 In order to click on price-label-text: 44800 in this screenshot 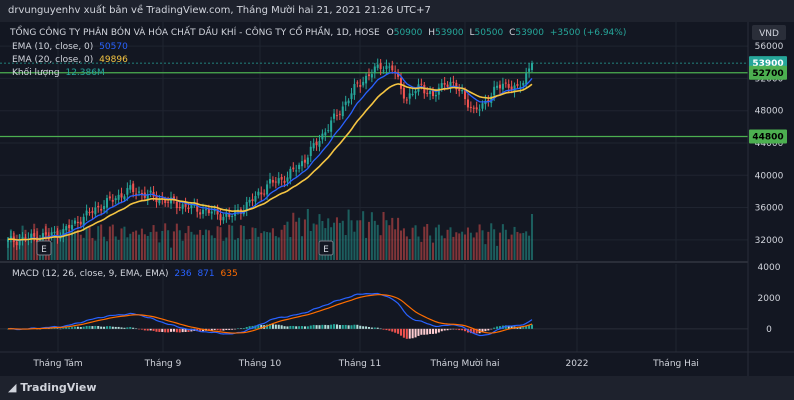, I will do `click(767, 138)`.